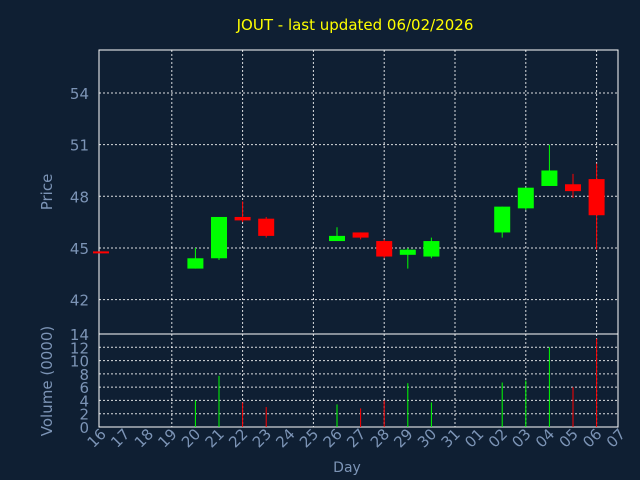 The height and width of the screenshot is (480, 640). What do you see at coordinates (474, 438) in the screenshot?
I see `x-tick-label: 01` at bounding box center [474, 438].